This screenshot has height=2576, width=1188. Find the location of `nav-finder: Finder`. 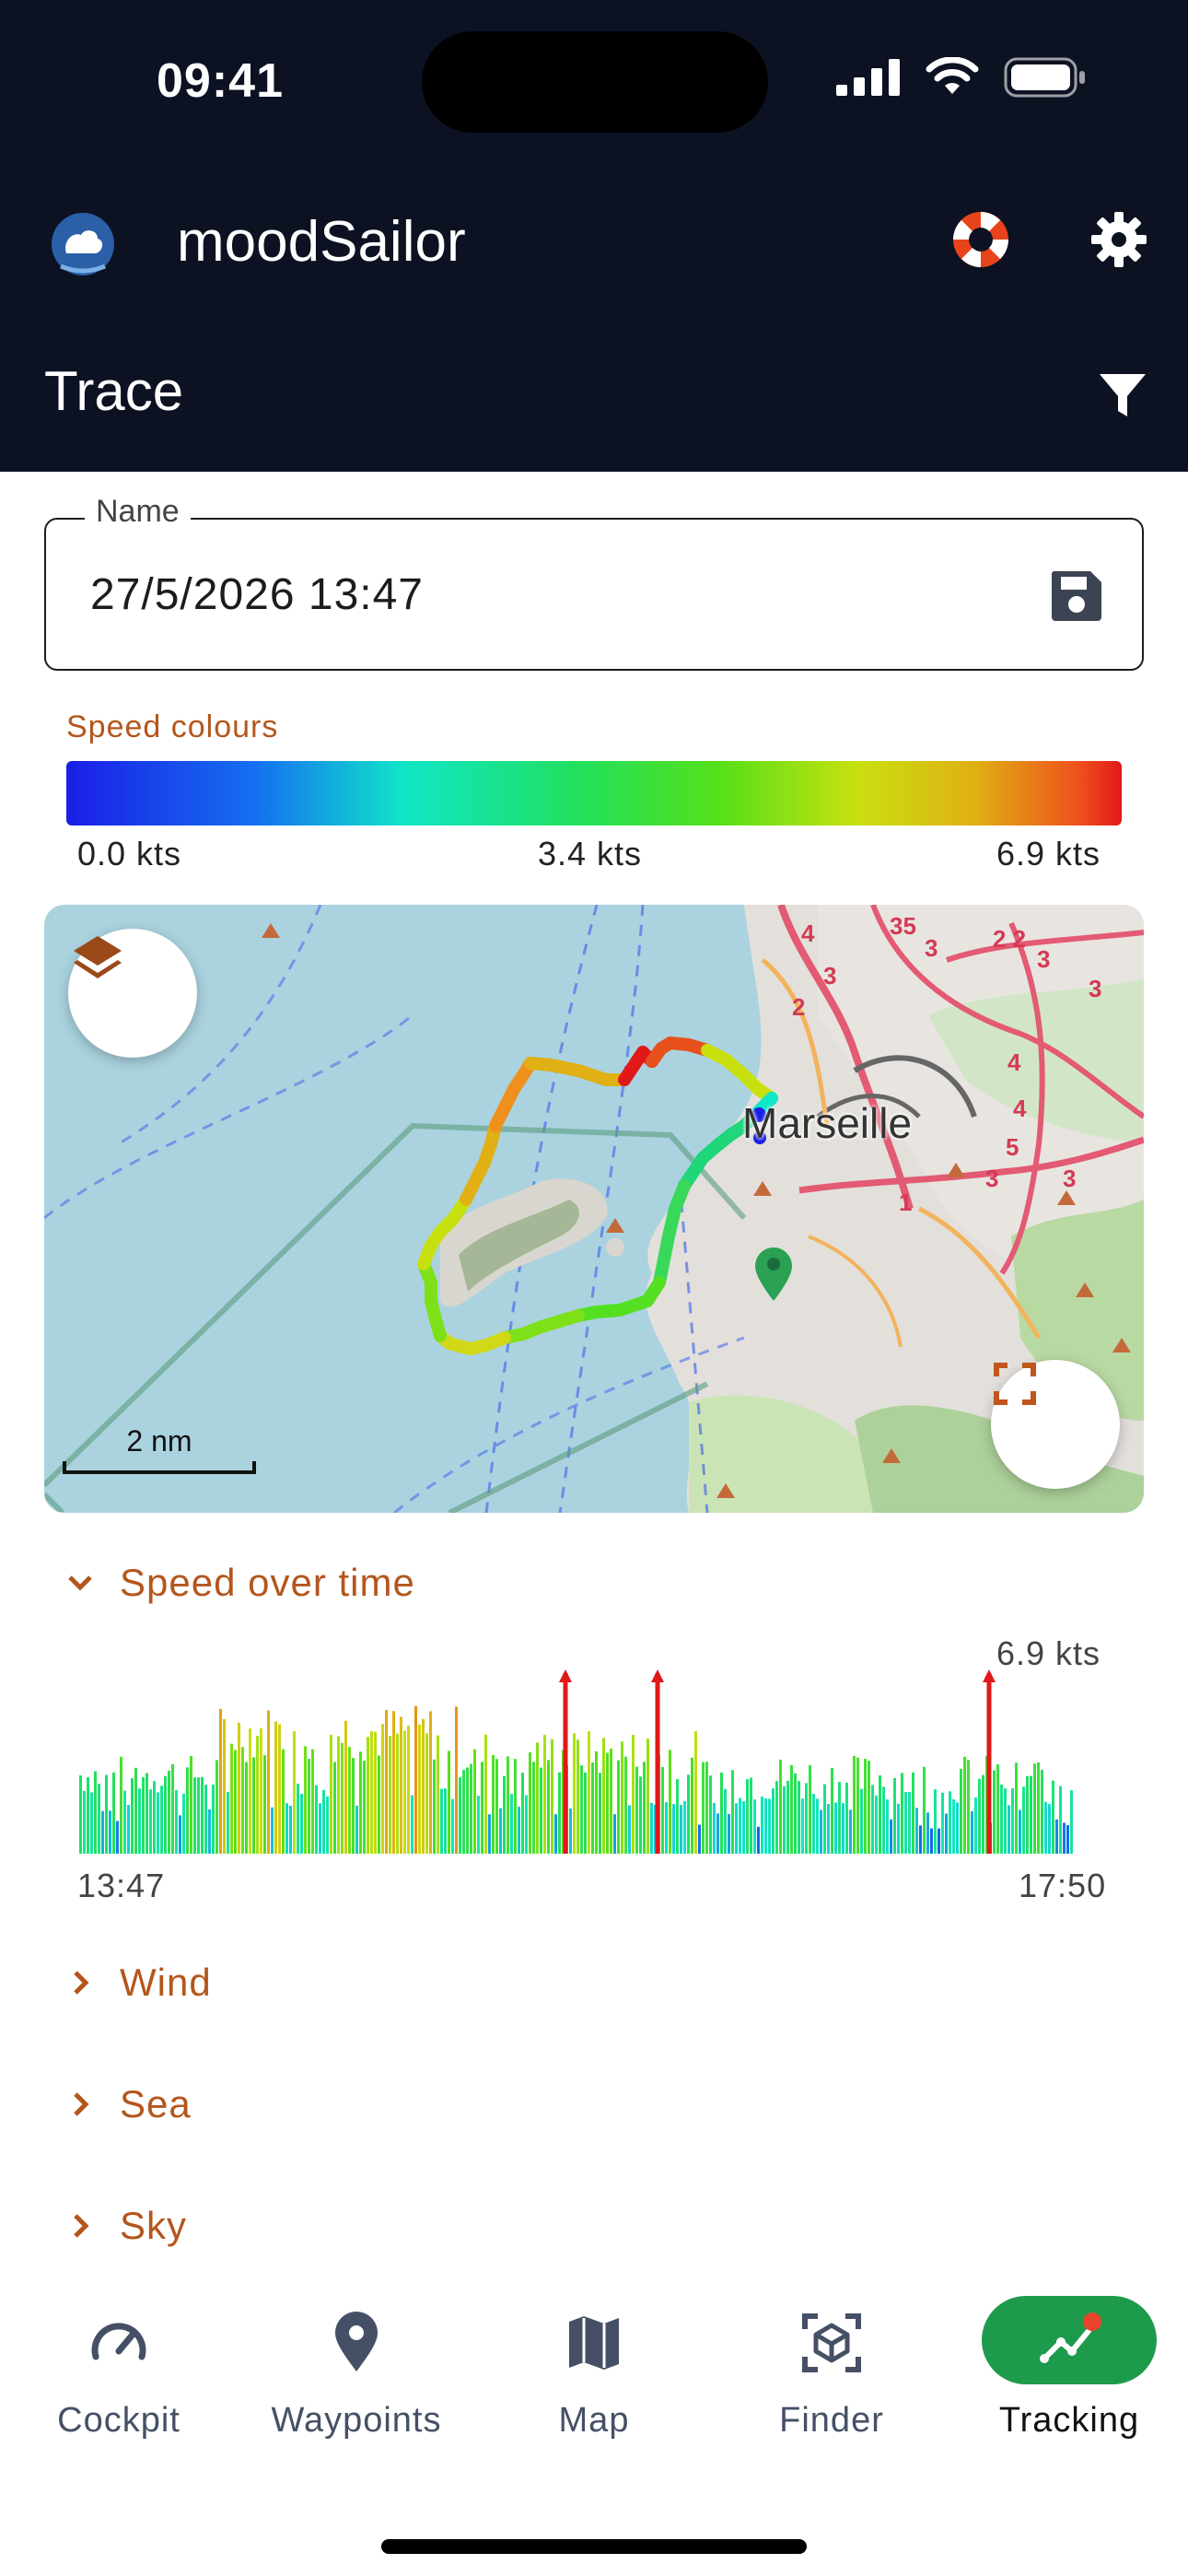

nav-finder: Finder is located at coordinates (831, 2370).